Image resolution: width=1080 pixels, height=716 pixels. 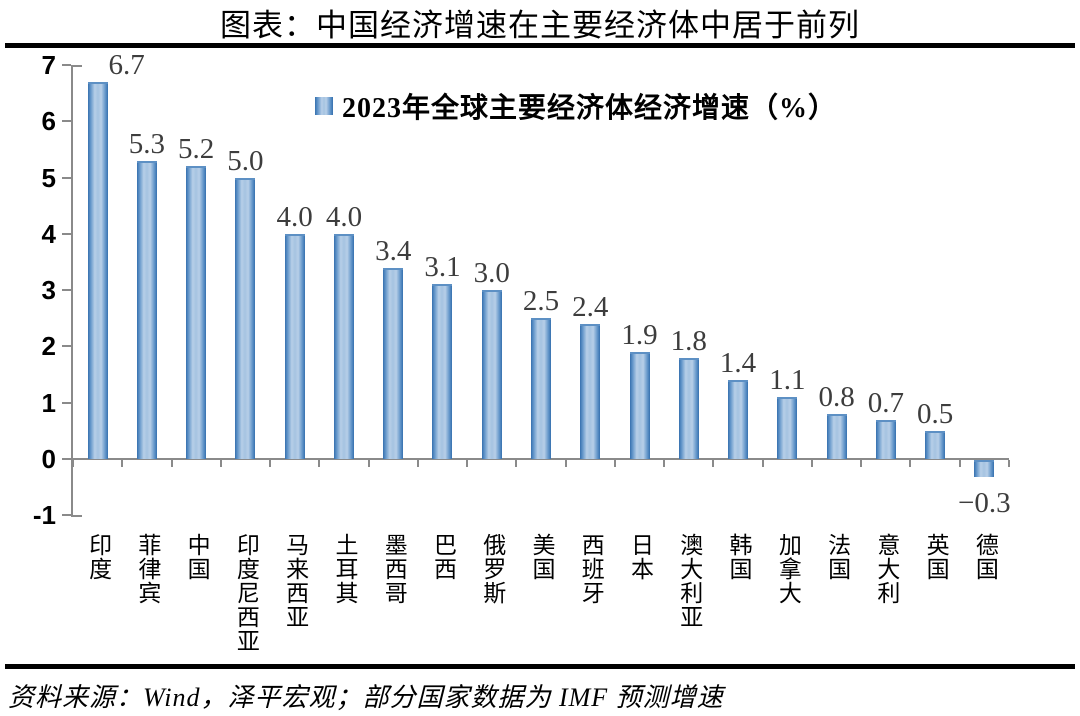 I want to click on top-divider, so click(x=540, y=45).